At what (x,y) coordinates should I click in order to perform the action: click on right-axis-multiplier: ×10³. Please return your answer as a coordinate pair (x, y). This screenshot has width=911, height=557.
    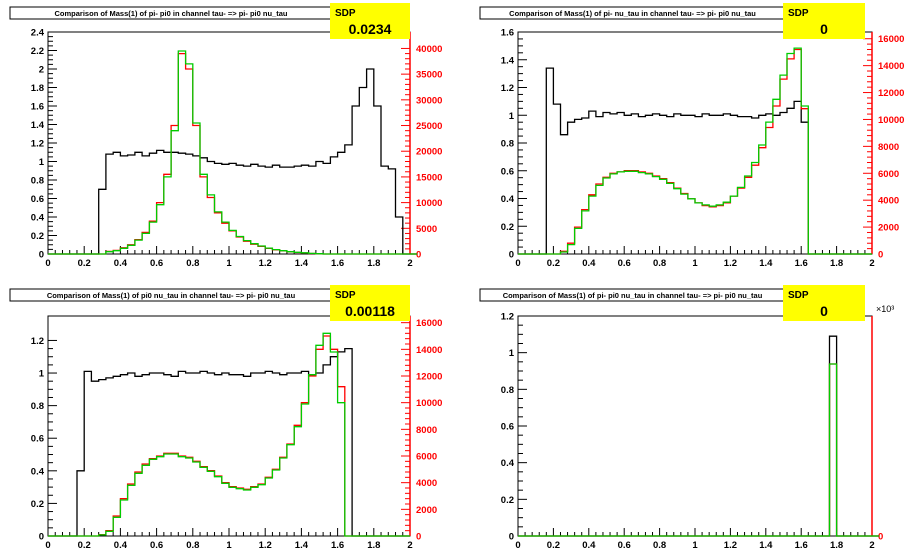
    Looking at the image, I should click on (885, 309).